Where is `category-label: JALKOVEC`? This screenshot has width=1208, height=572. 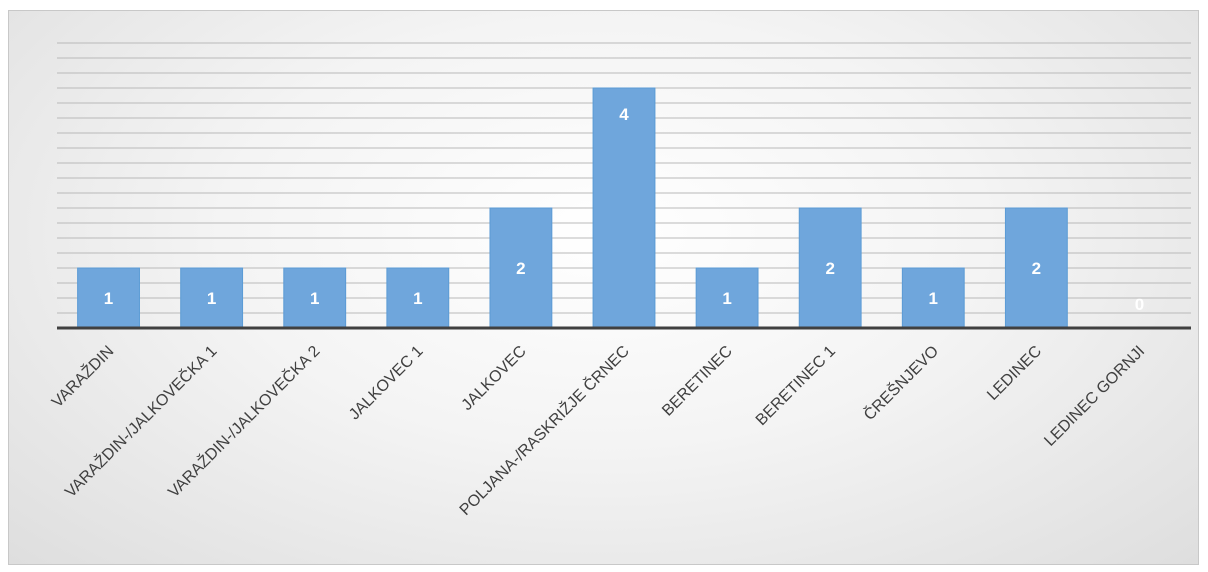 category-label: JALKOVEC is located at coordinates (494, 378).